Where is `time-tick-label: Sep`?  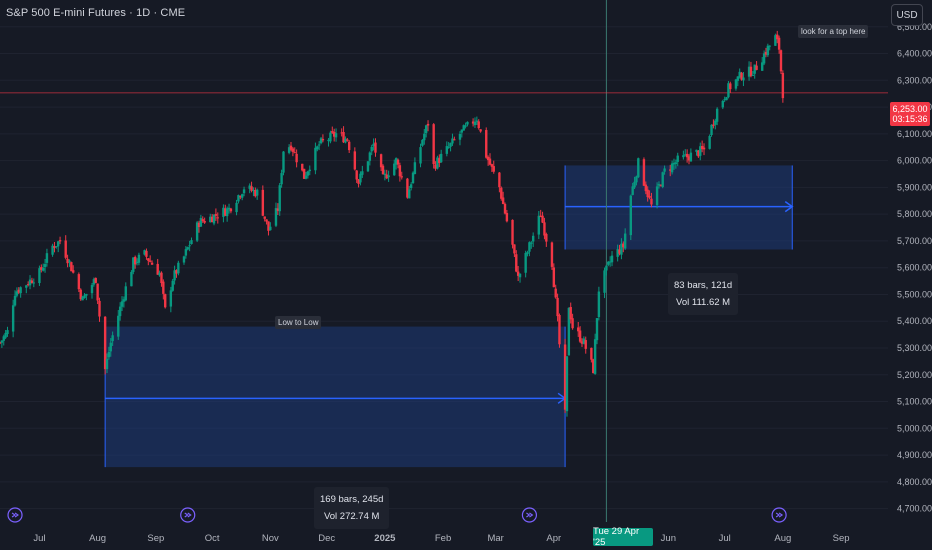 time-tick-label: Sep is located at coordinates (841, 538).